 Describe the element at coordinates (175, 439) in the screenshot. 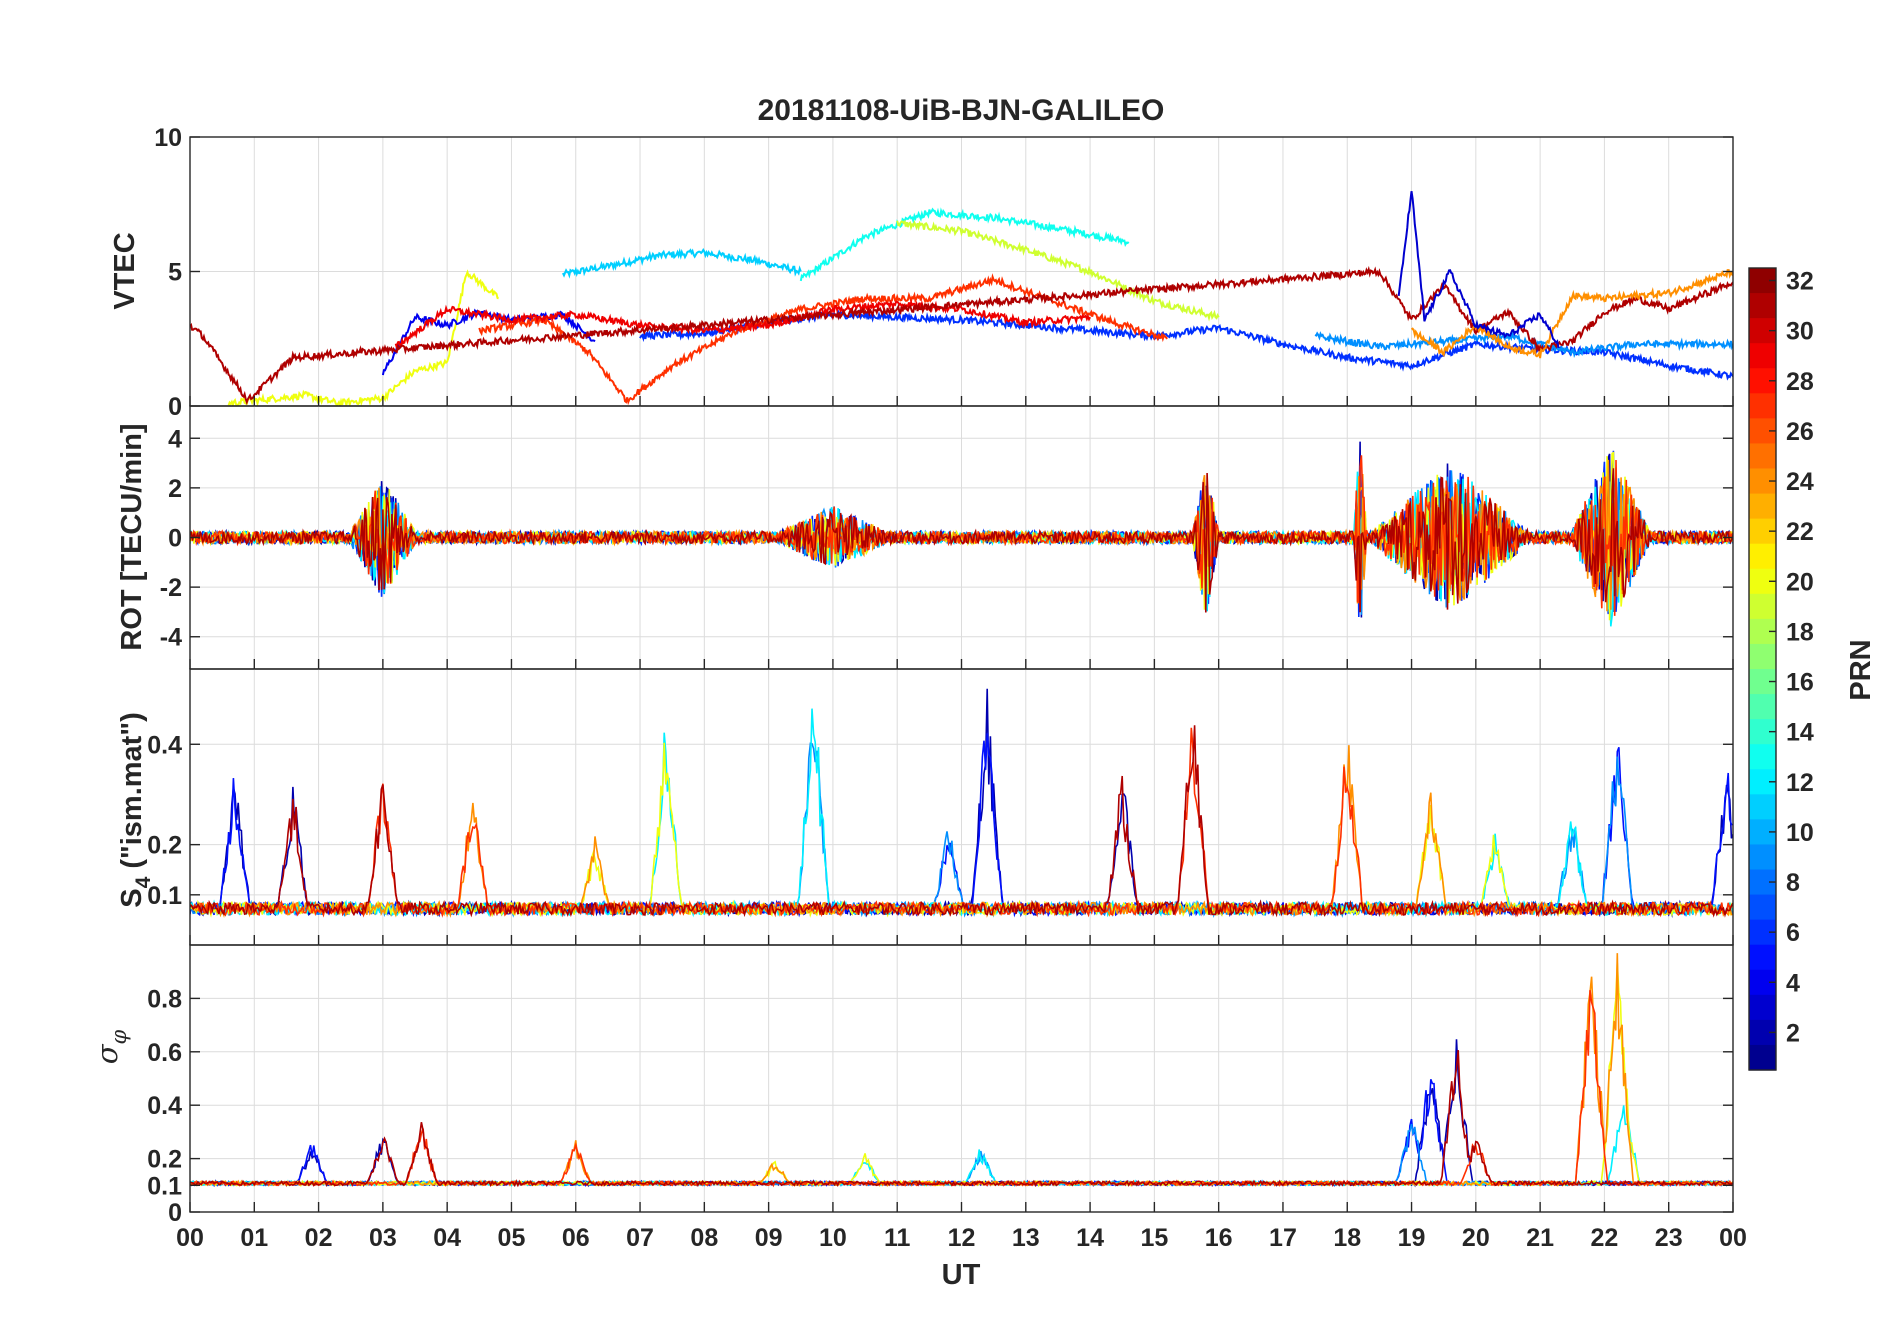

I see `y-tick-label: 4` at that location.